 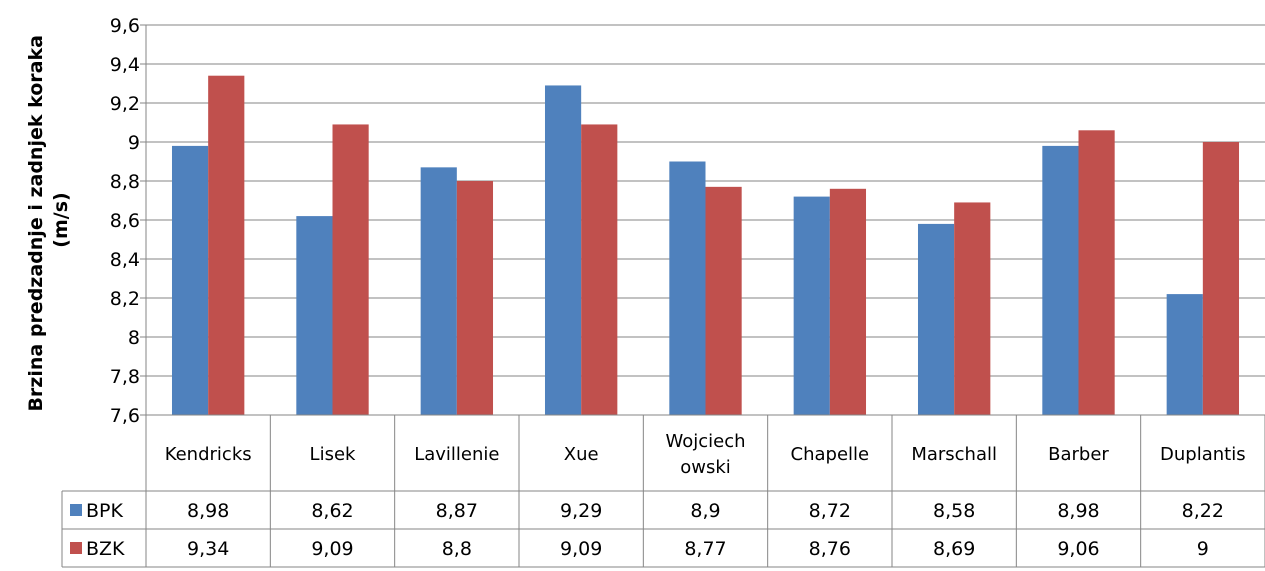 I want to click on data-label-bzk: 8,77, so click(x=705, y=549).